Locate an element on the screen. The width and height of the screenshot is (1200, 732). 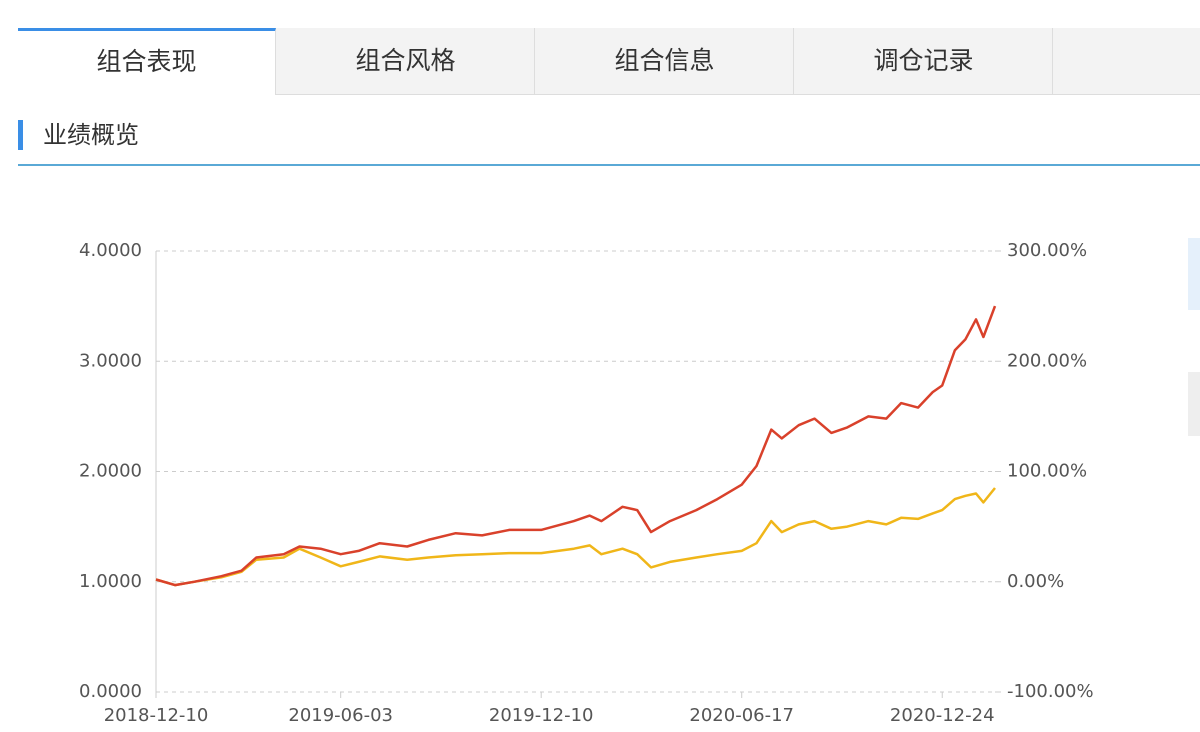
y2-tick-label: 300.00% is located at coordinates (1047, 250).